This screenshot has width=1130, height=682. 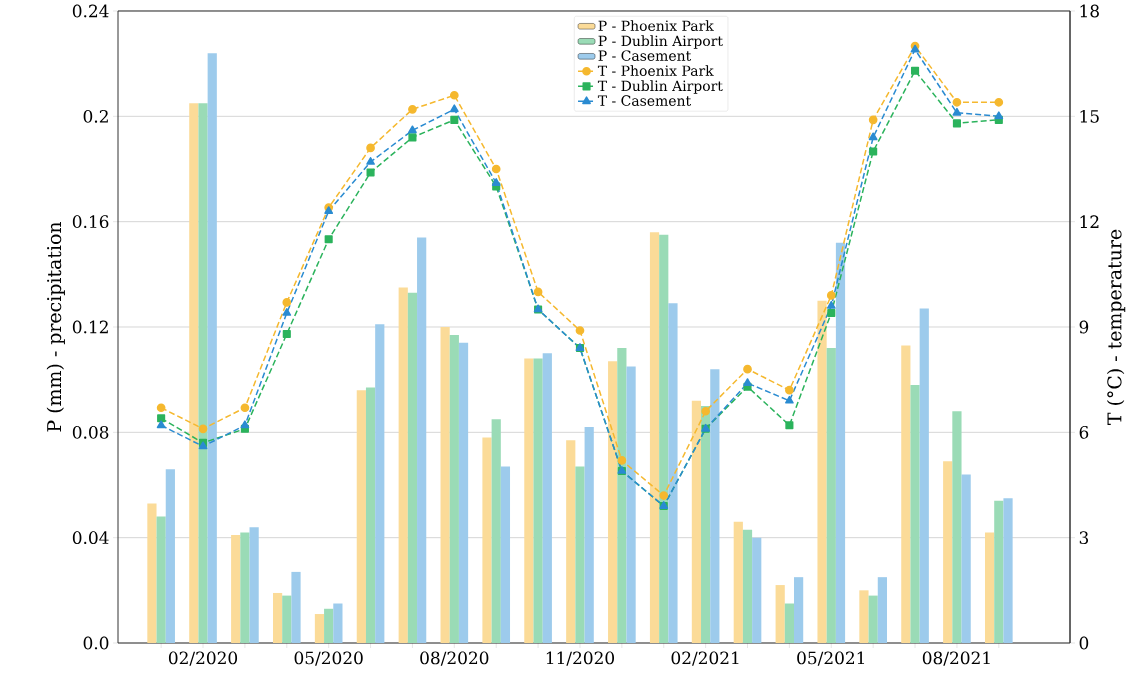 What do you see at coordinates (1084, 538) in the screenshot?
I see `y2-tick-label: 3` at bounding box center [1084, 538].